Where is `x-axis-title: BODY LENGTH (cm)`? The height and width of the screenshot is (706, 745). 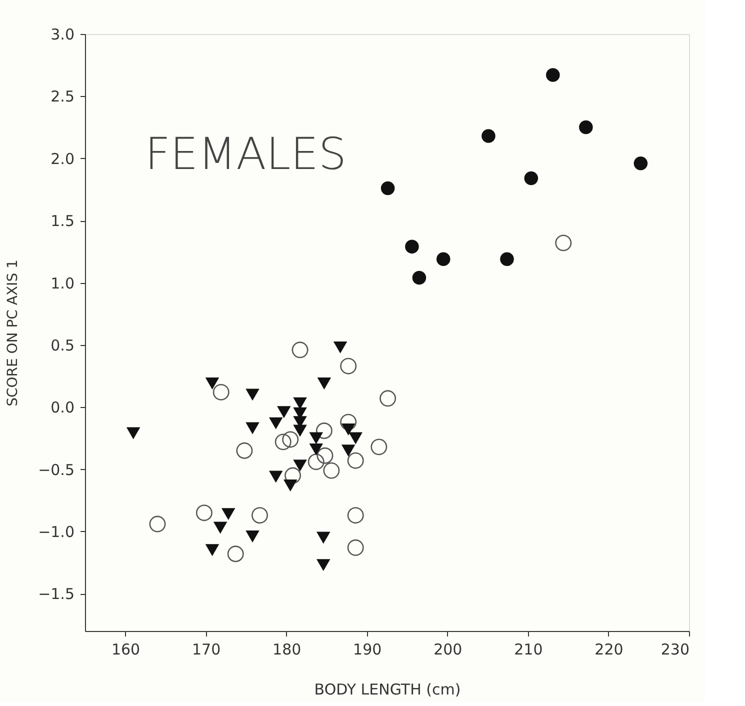 x-axis-title: BODY LENGTH (cm) is located at coordinates (387, 689).